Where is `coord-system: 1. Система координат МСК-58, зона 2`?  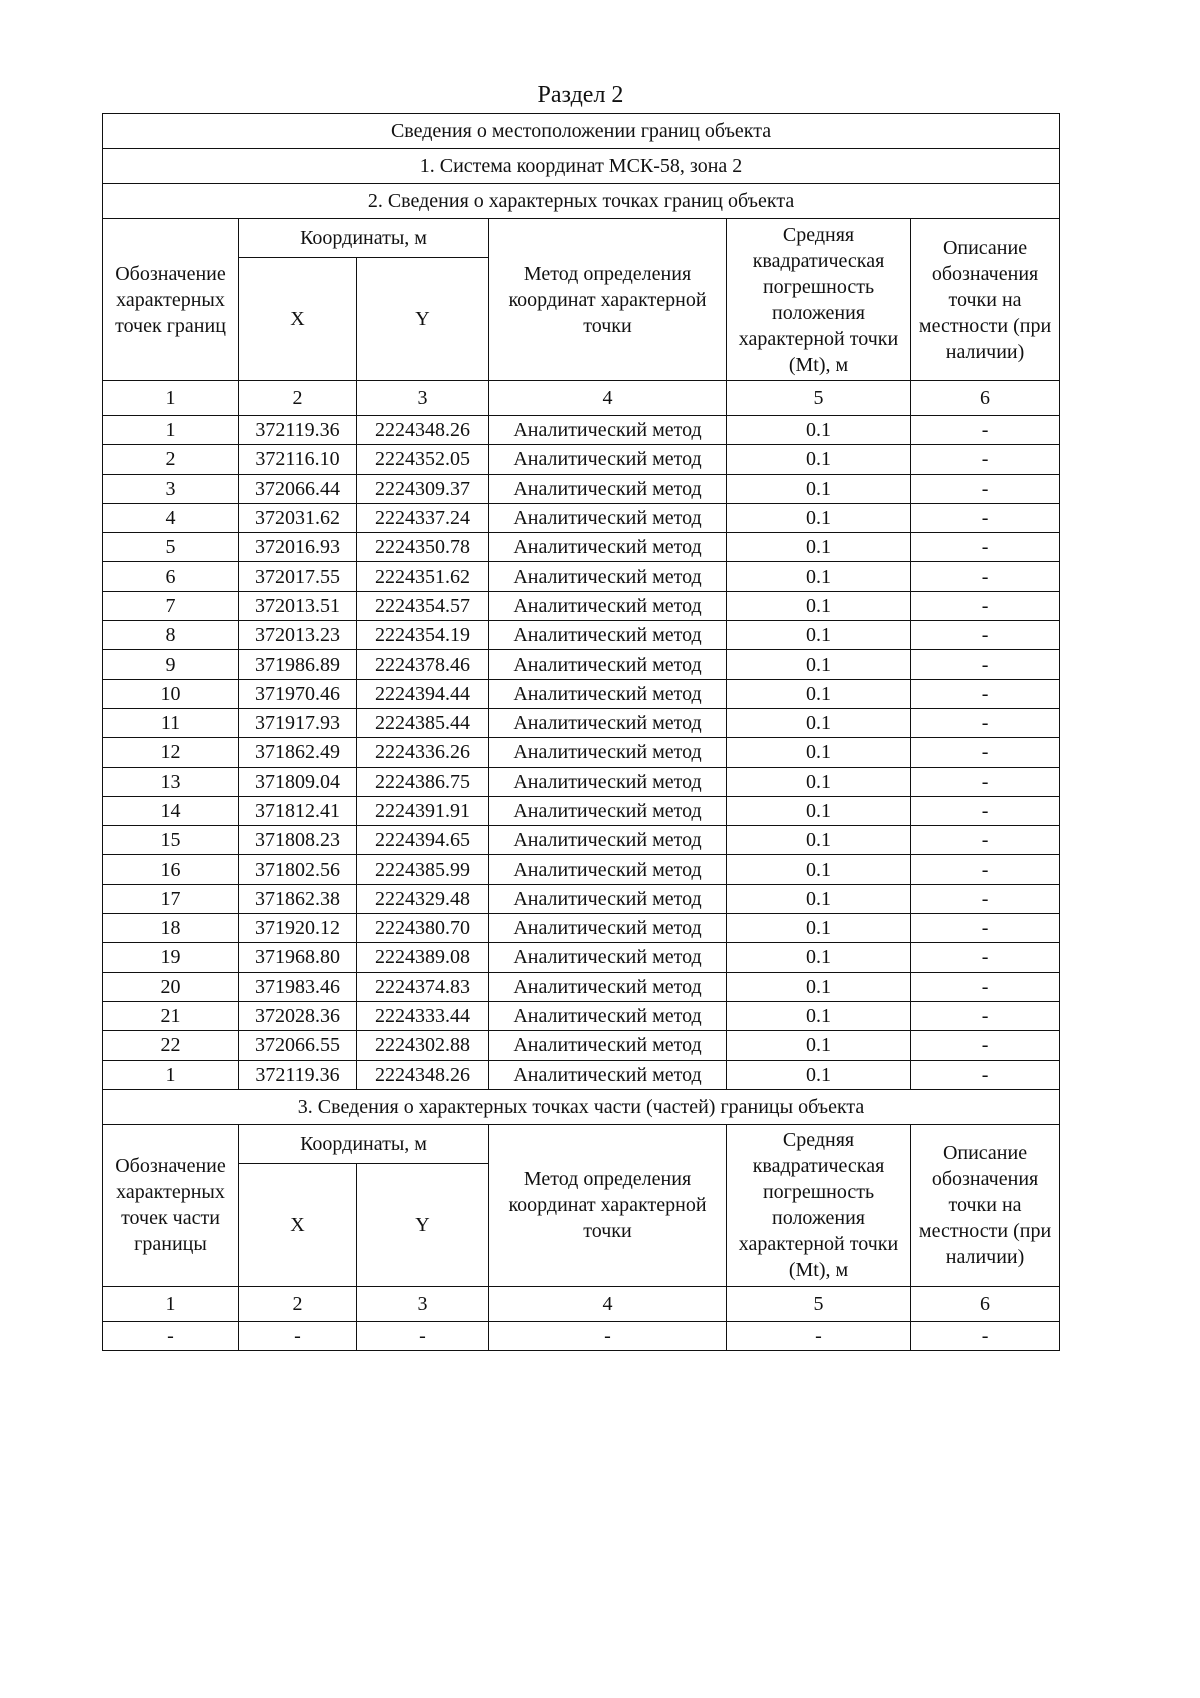 coord-system: 1. Система координат МСК-58, зона 2 is located at coordinates (581, 166).